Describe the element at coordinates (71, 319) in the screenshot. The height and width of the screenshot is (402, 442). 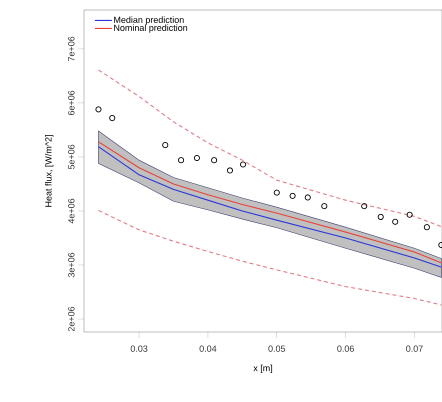
I see `y-tick-label: 2e+06` at that location.